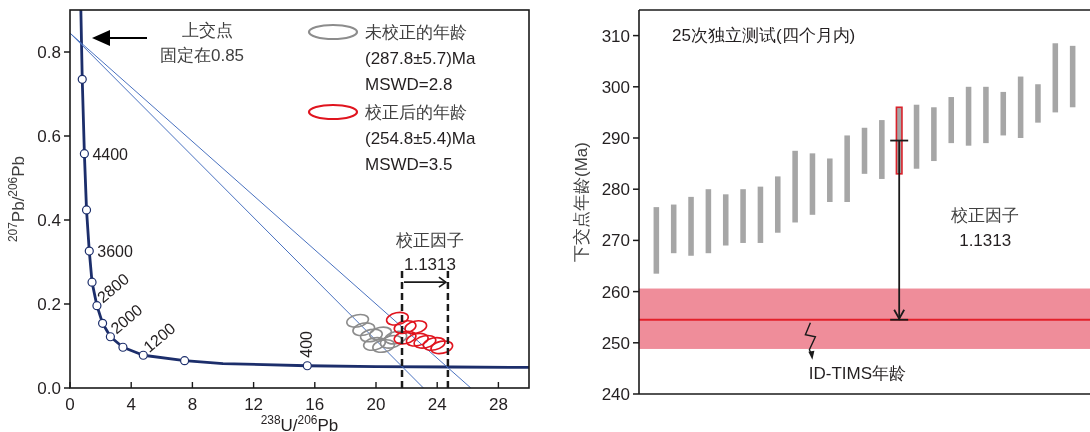 Image resolution: width=1090 pixels, height=432 pixels. Describe the element at coordinates (315, 404) in the screenshot. I see `x-tick-label: 16` at that location.